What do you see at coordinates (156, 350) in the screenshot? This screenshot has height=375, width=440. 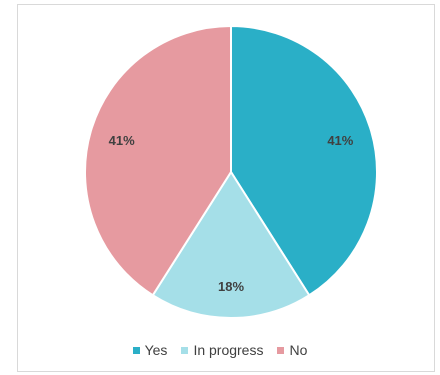 I see `legend-label-yes: Yes` at bounding box center [156, 350].